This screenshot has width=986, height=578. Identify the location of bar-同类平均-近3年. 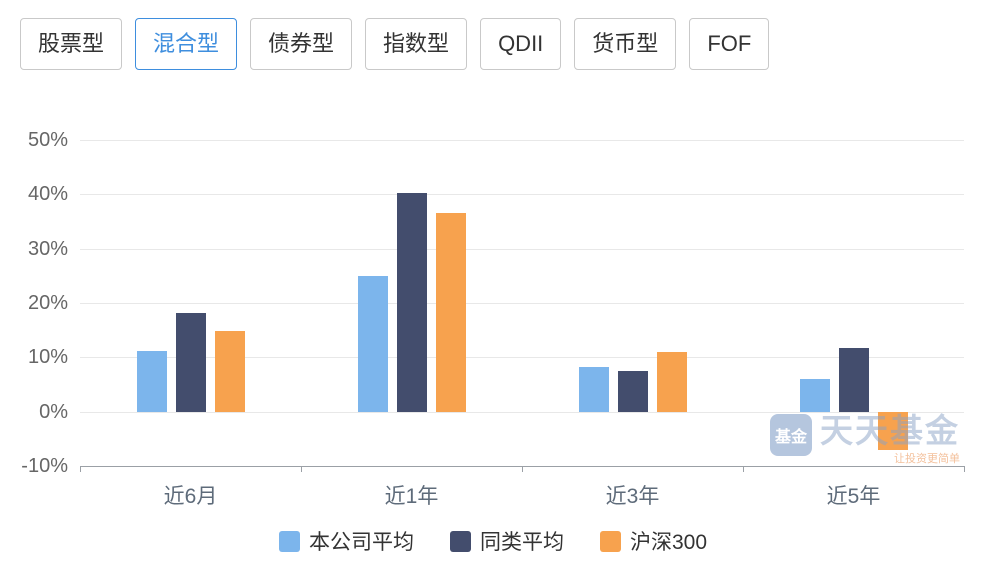
(632, 391).